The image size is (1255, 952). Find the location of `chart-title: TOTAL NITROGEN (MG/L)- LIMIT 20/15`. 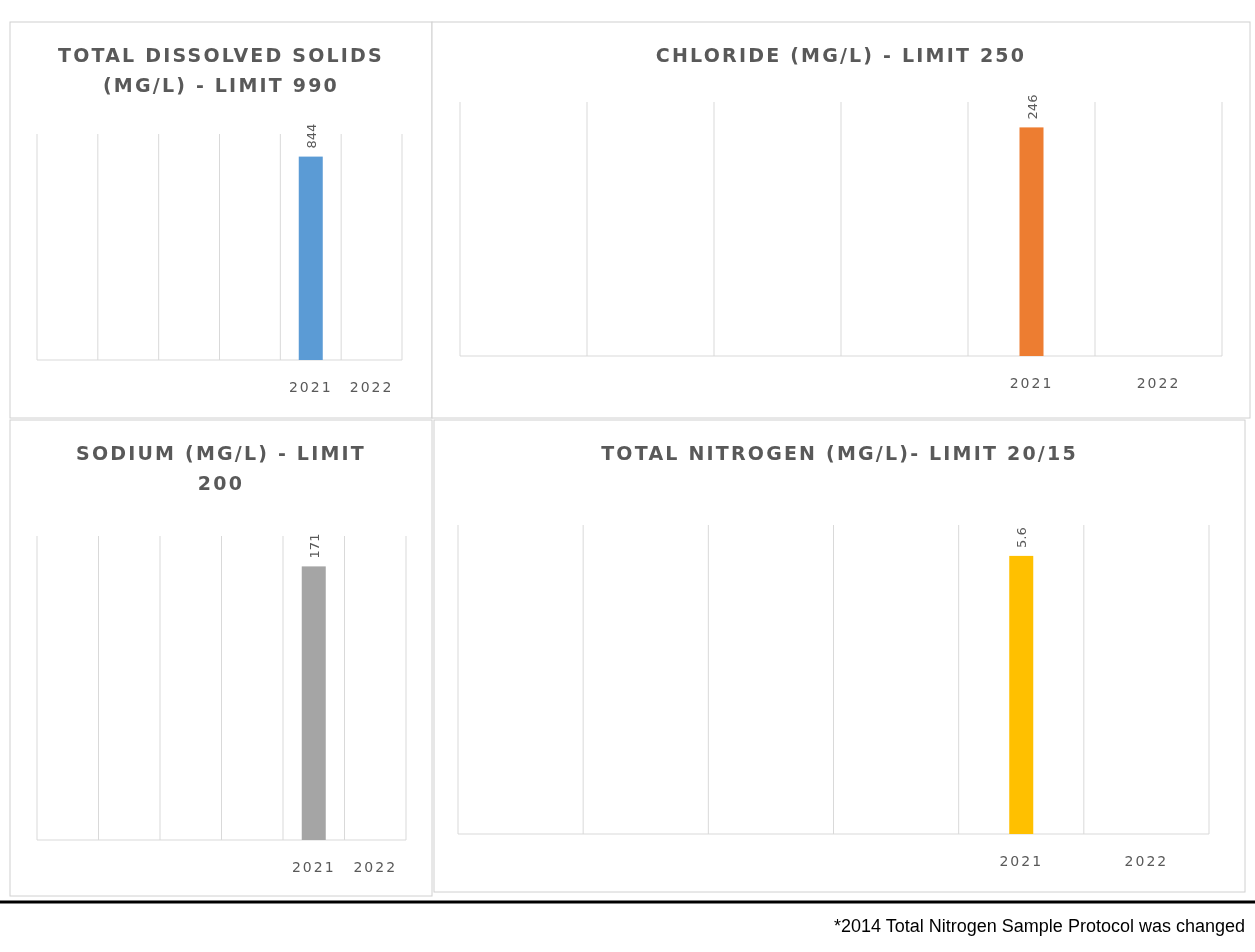

chart-title: TOTAL NITROGEN (MG/L)- LIMIT 20/15 is located at coordinates (839, 453).